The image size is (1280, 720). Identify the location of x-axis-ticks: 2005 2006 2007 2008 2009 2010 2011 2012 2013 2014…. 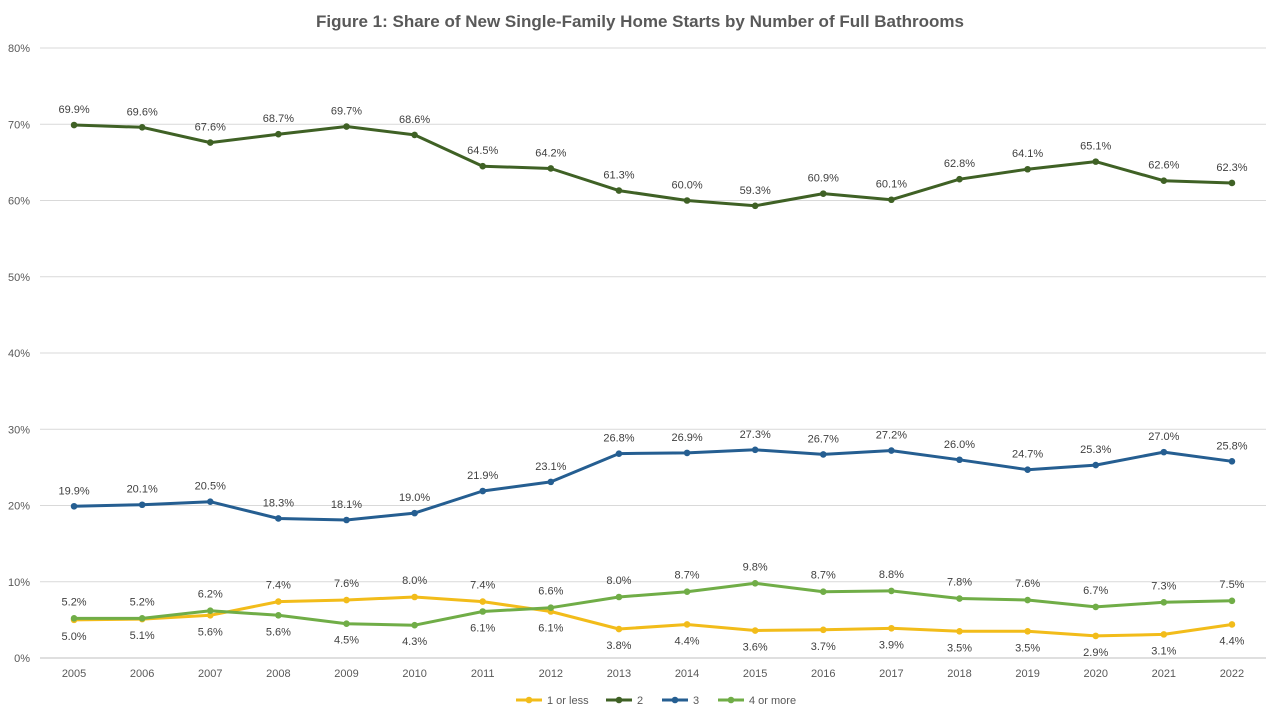
(653, 674).